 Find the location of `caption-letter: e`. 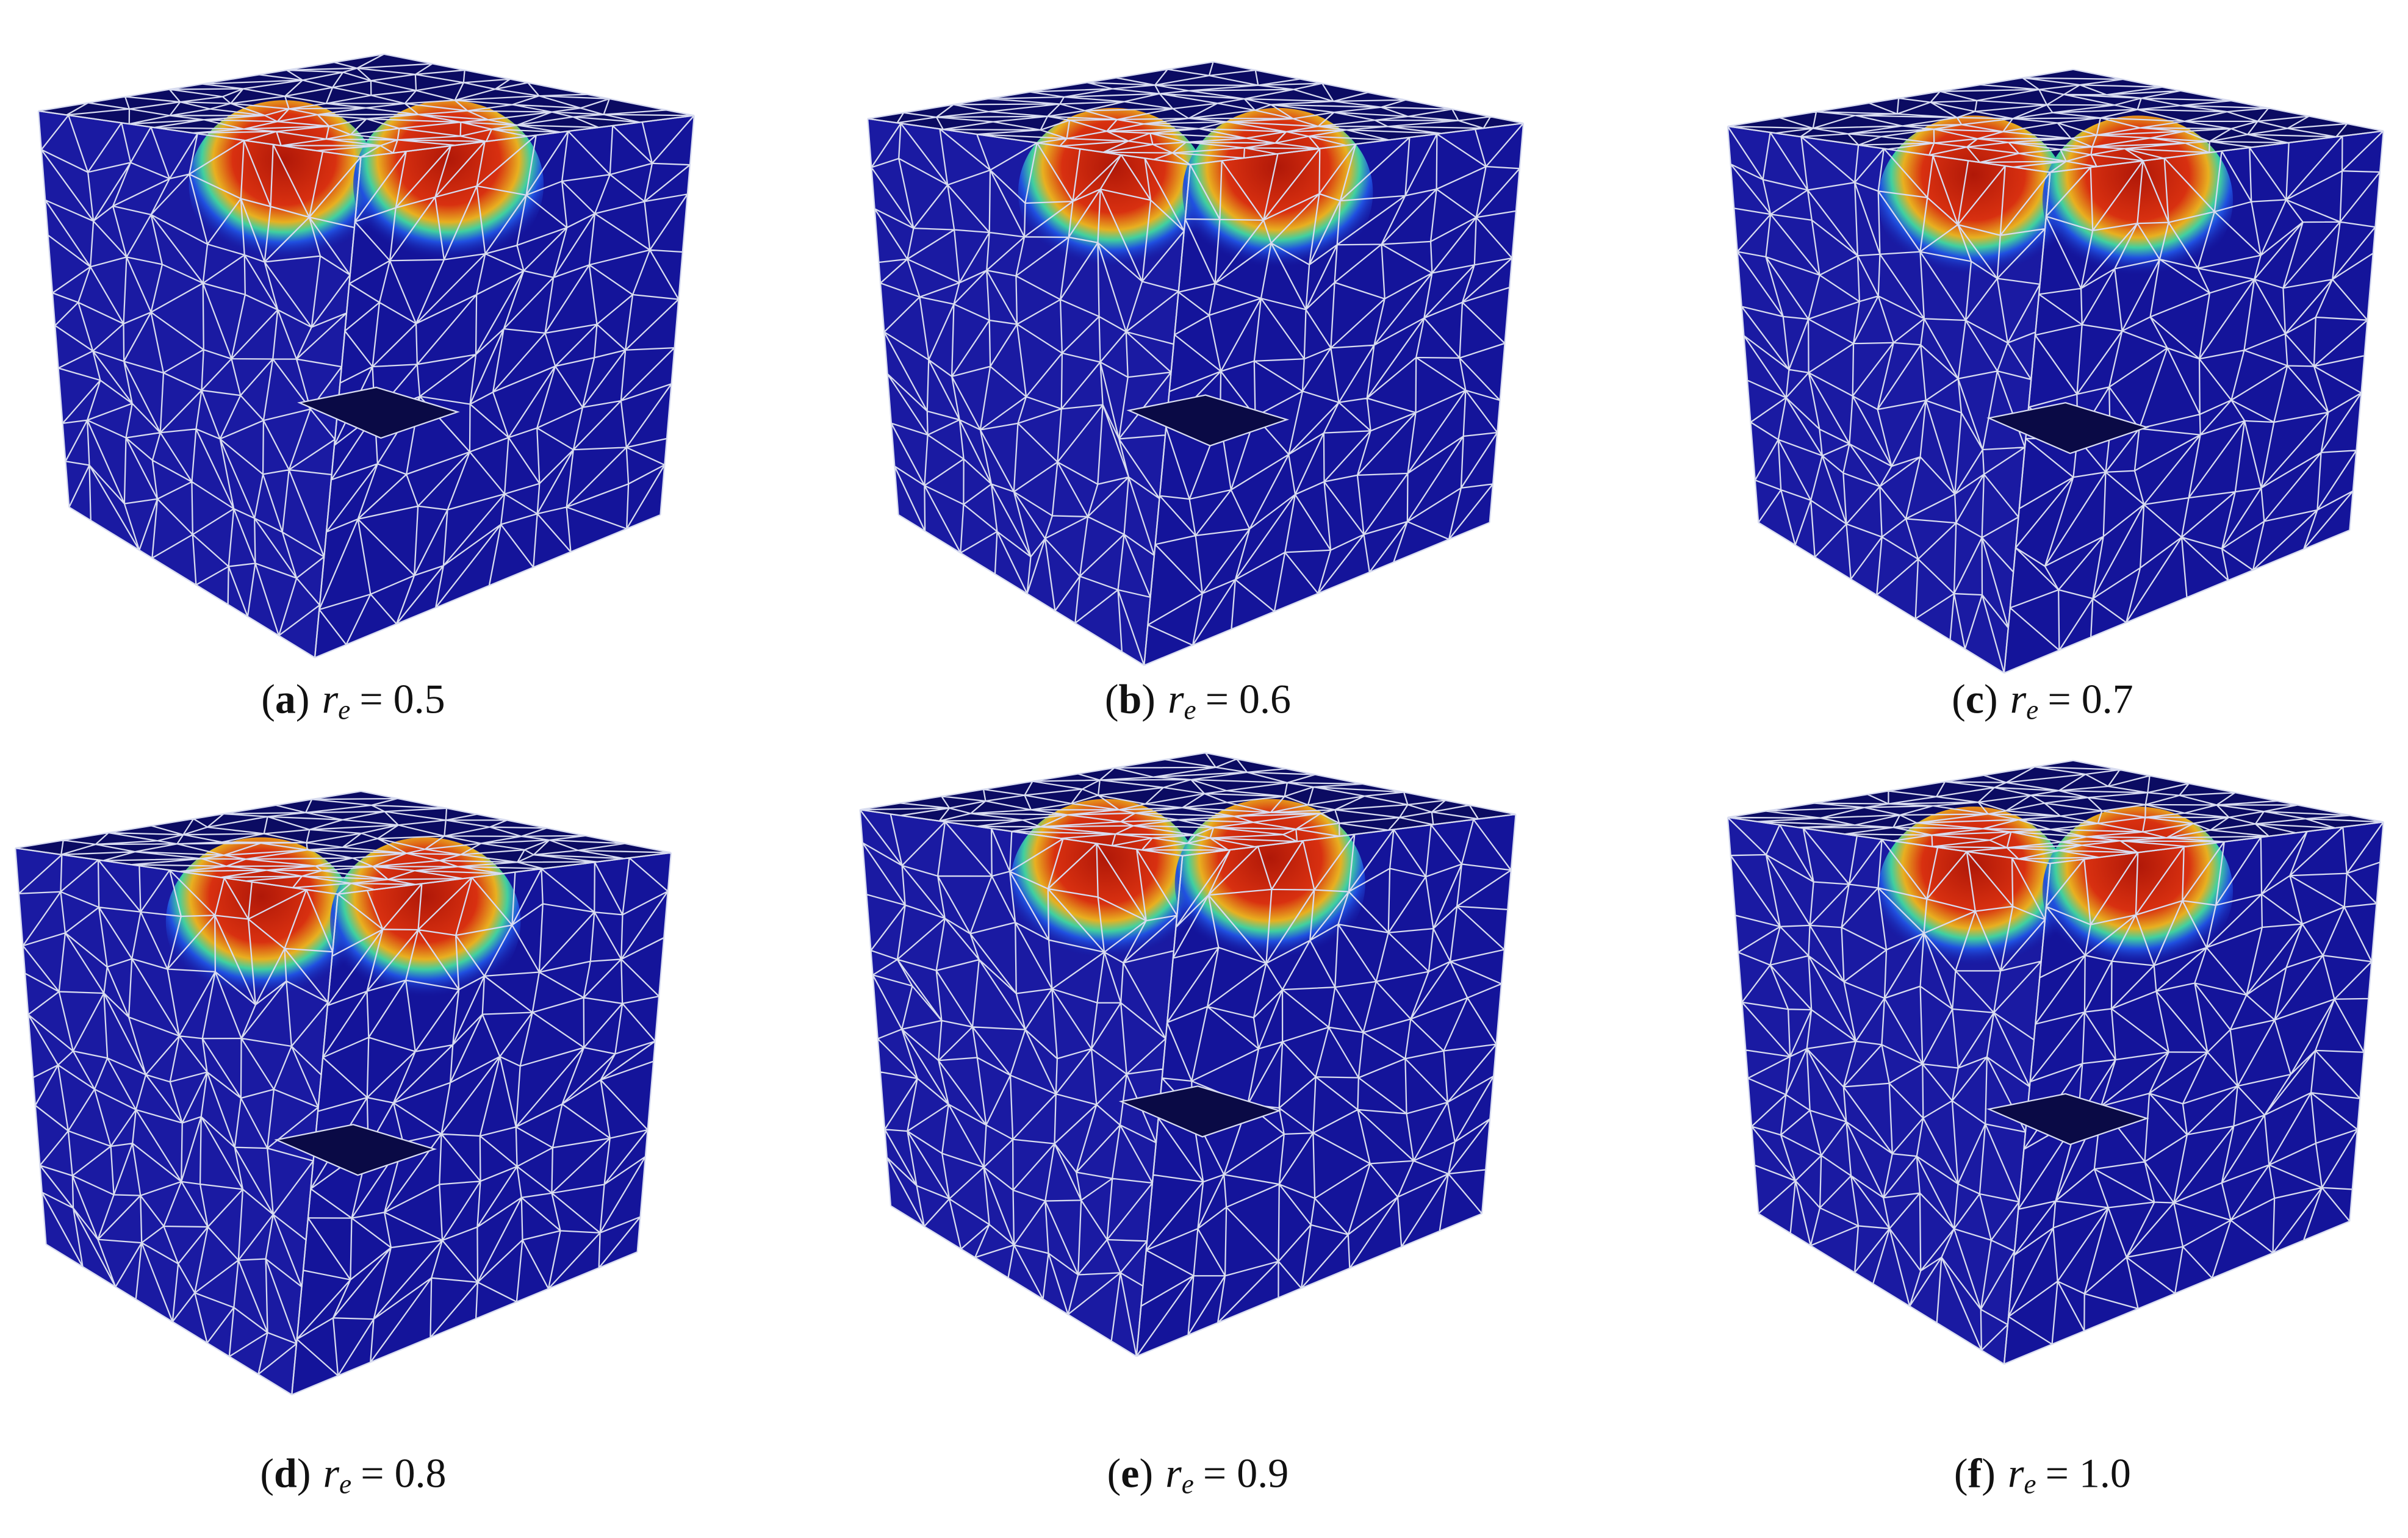

caption-letter: e is located at coordinates (1130, 1473).